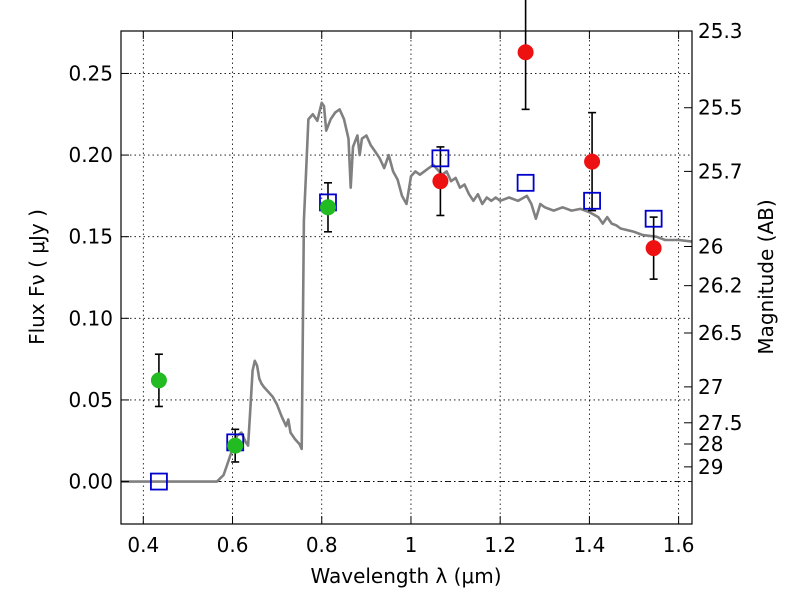 The image size is (800, 600). I want to click on magnitude-tick-label: 27, so click(710, 387).